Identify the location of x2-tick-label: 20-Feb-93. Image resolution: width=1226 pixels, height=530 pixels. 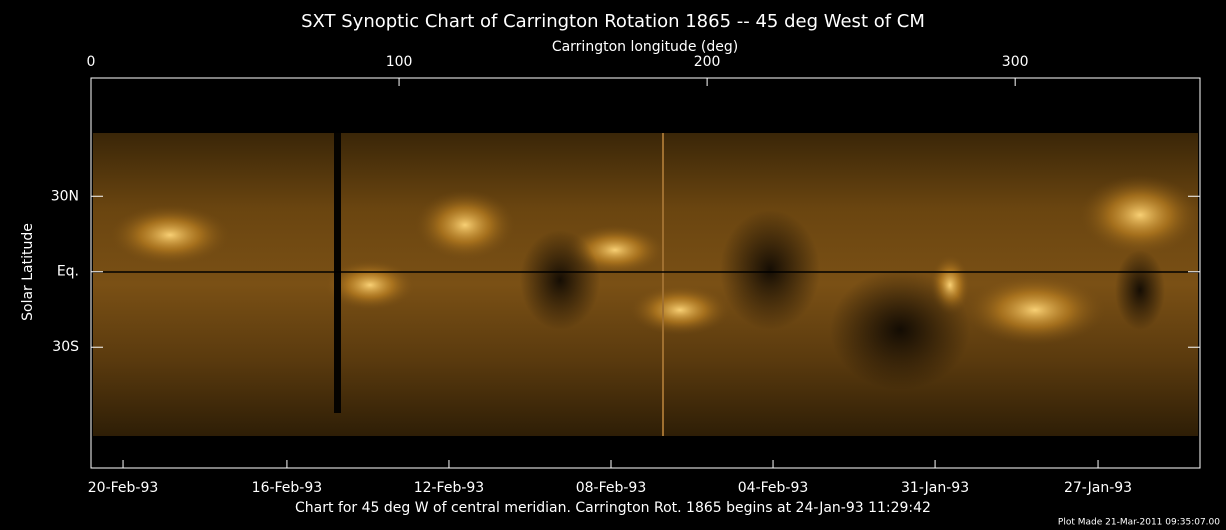
(123, 488).